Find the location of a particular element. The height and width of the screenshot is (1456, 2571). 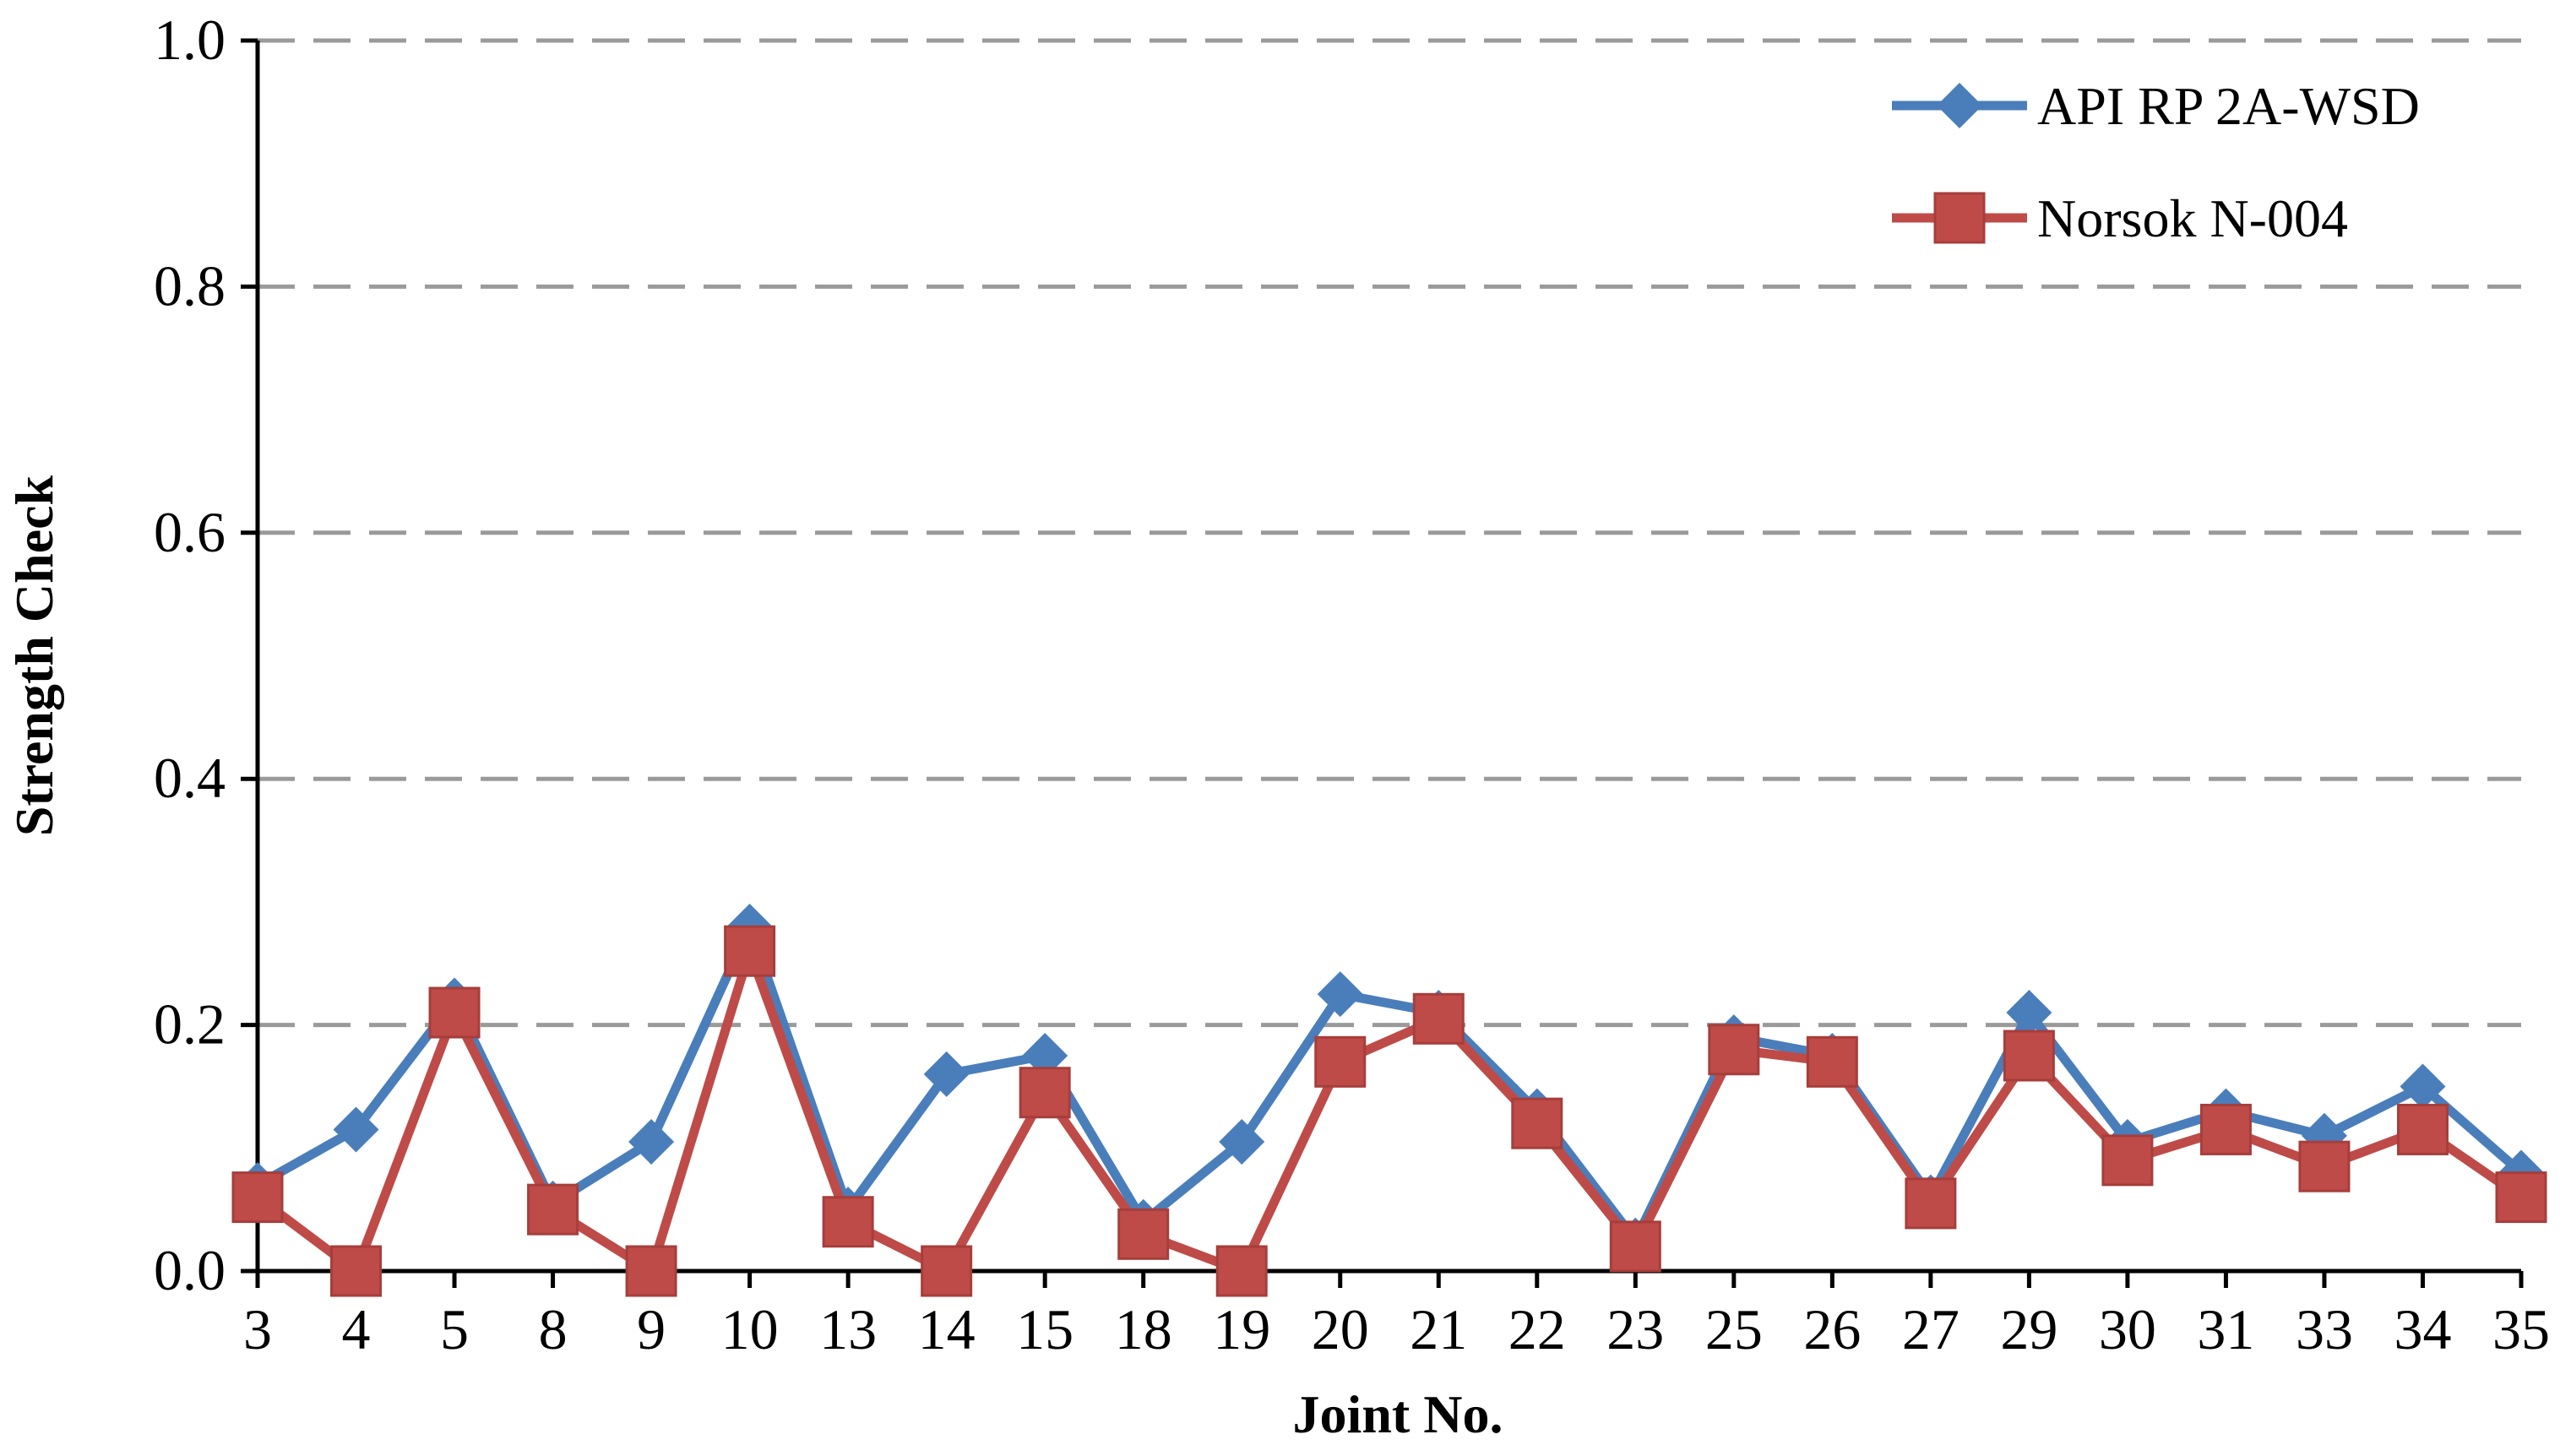

x-tick-label-34: 34 is located at coordinates (2422, 1329).